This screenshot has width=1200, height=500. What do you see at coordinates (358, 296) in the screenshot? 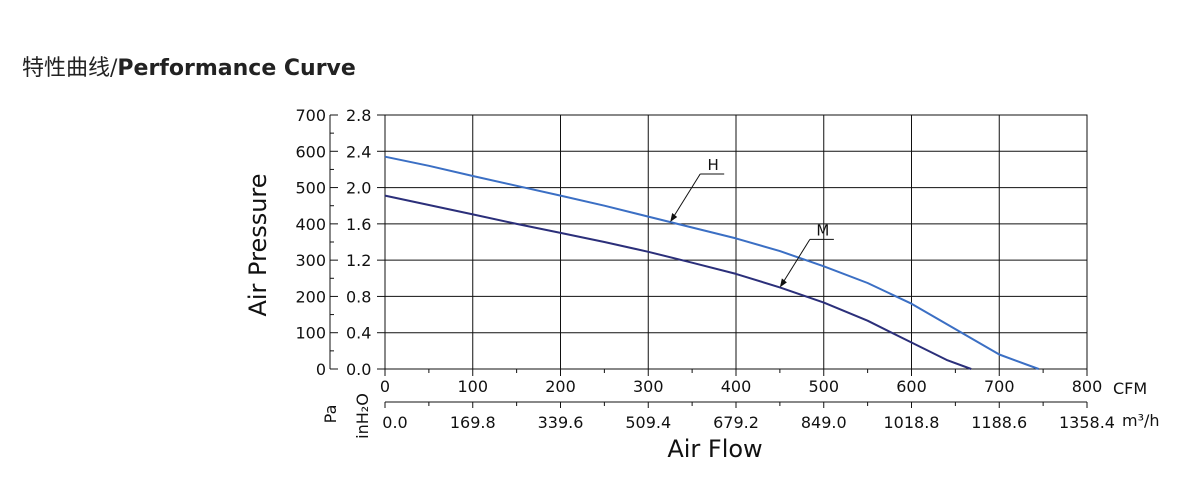
I see `y-tick-label-inh2o: 0.8` at bounding box center [358, 296].